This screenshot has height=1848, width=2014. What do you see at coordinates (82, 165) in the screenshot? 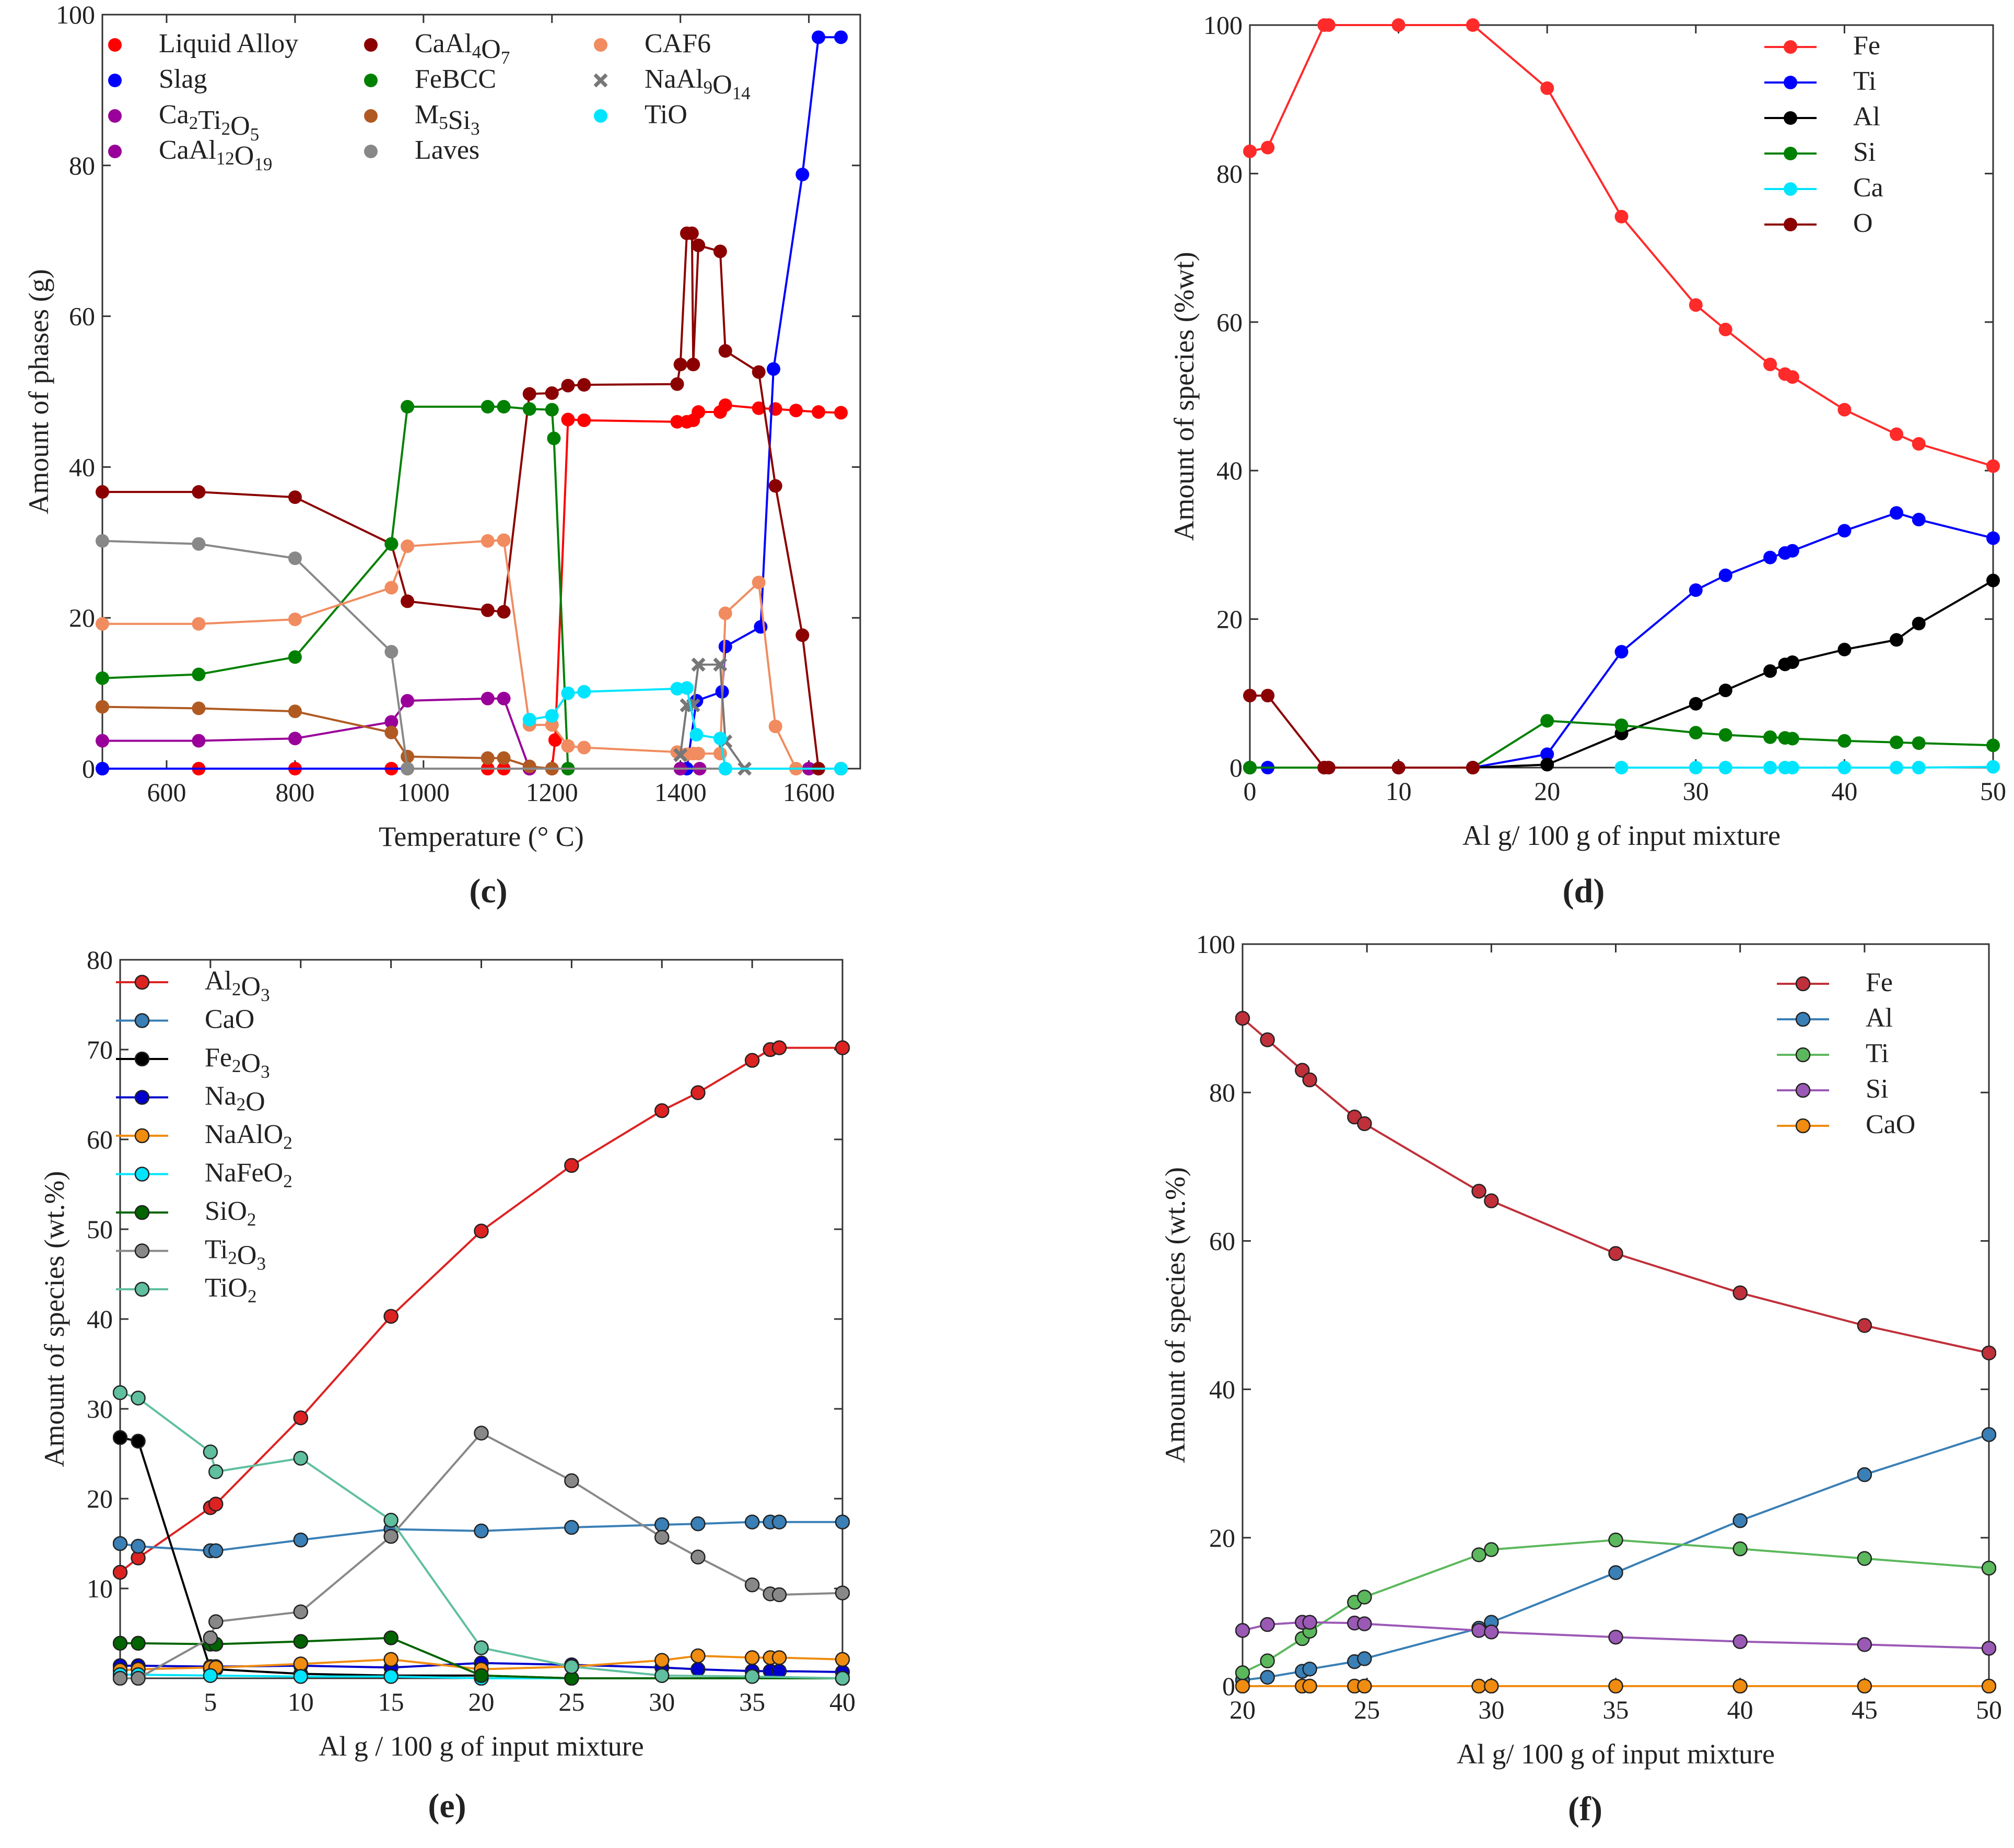
I see `y-tick-label: 80` at bounding box center [82, 165].